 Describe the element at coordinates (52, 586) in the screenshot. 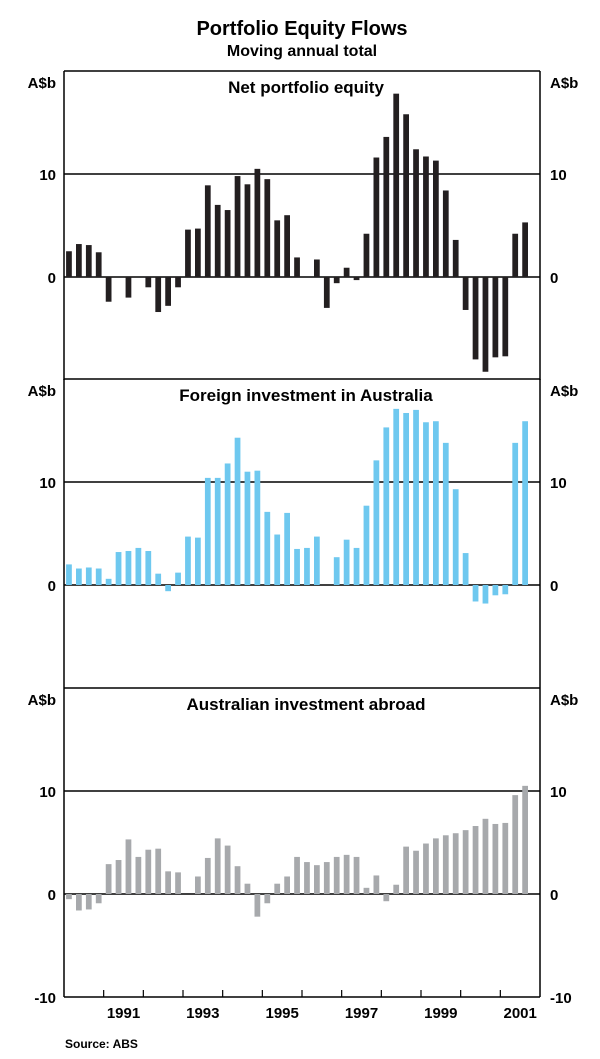

I see `left-tick-label: 0` at that location.